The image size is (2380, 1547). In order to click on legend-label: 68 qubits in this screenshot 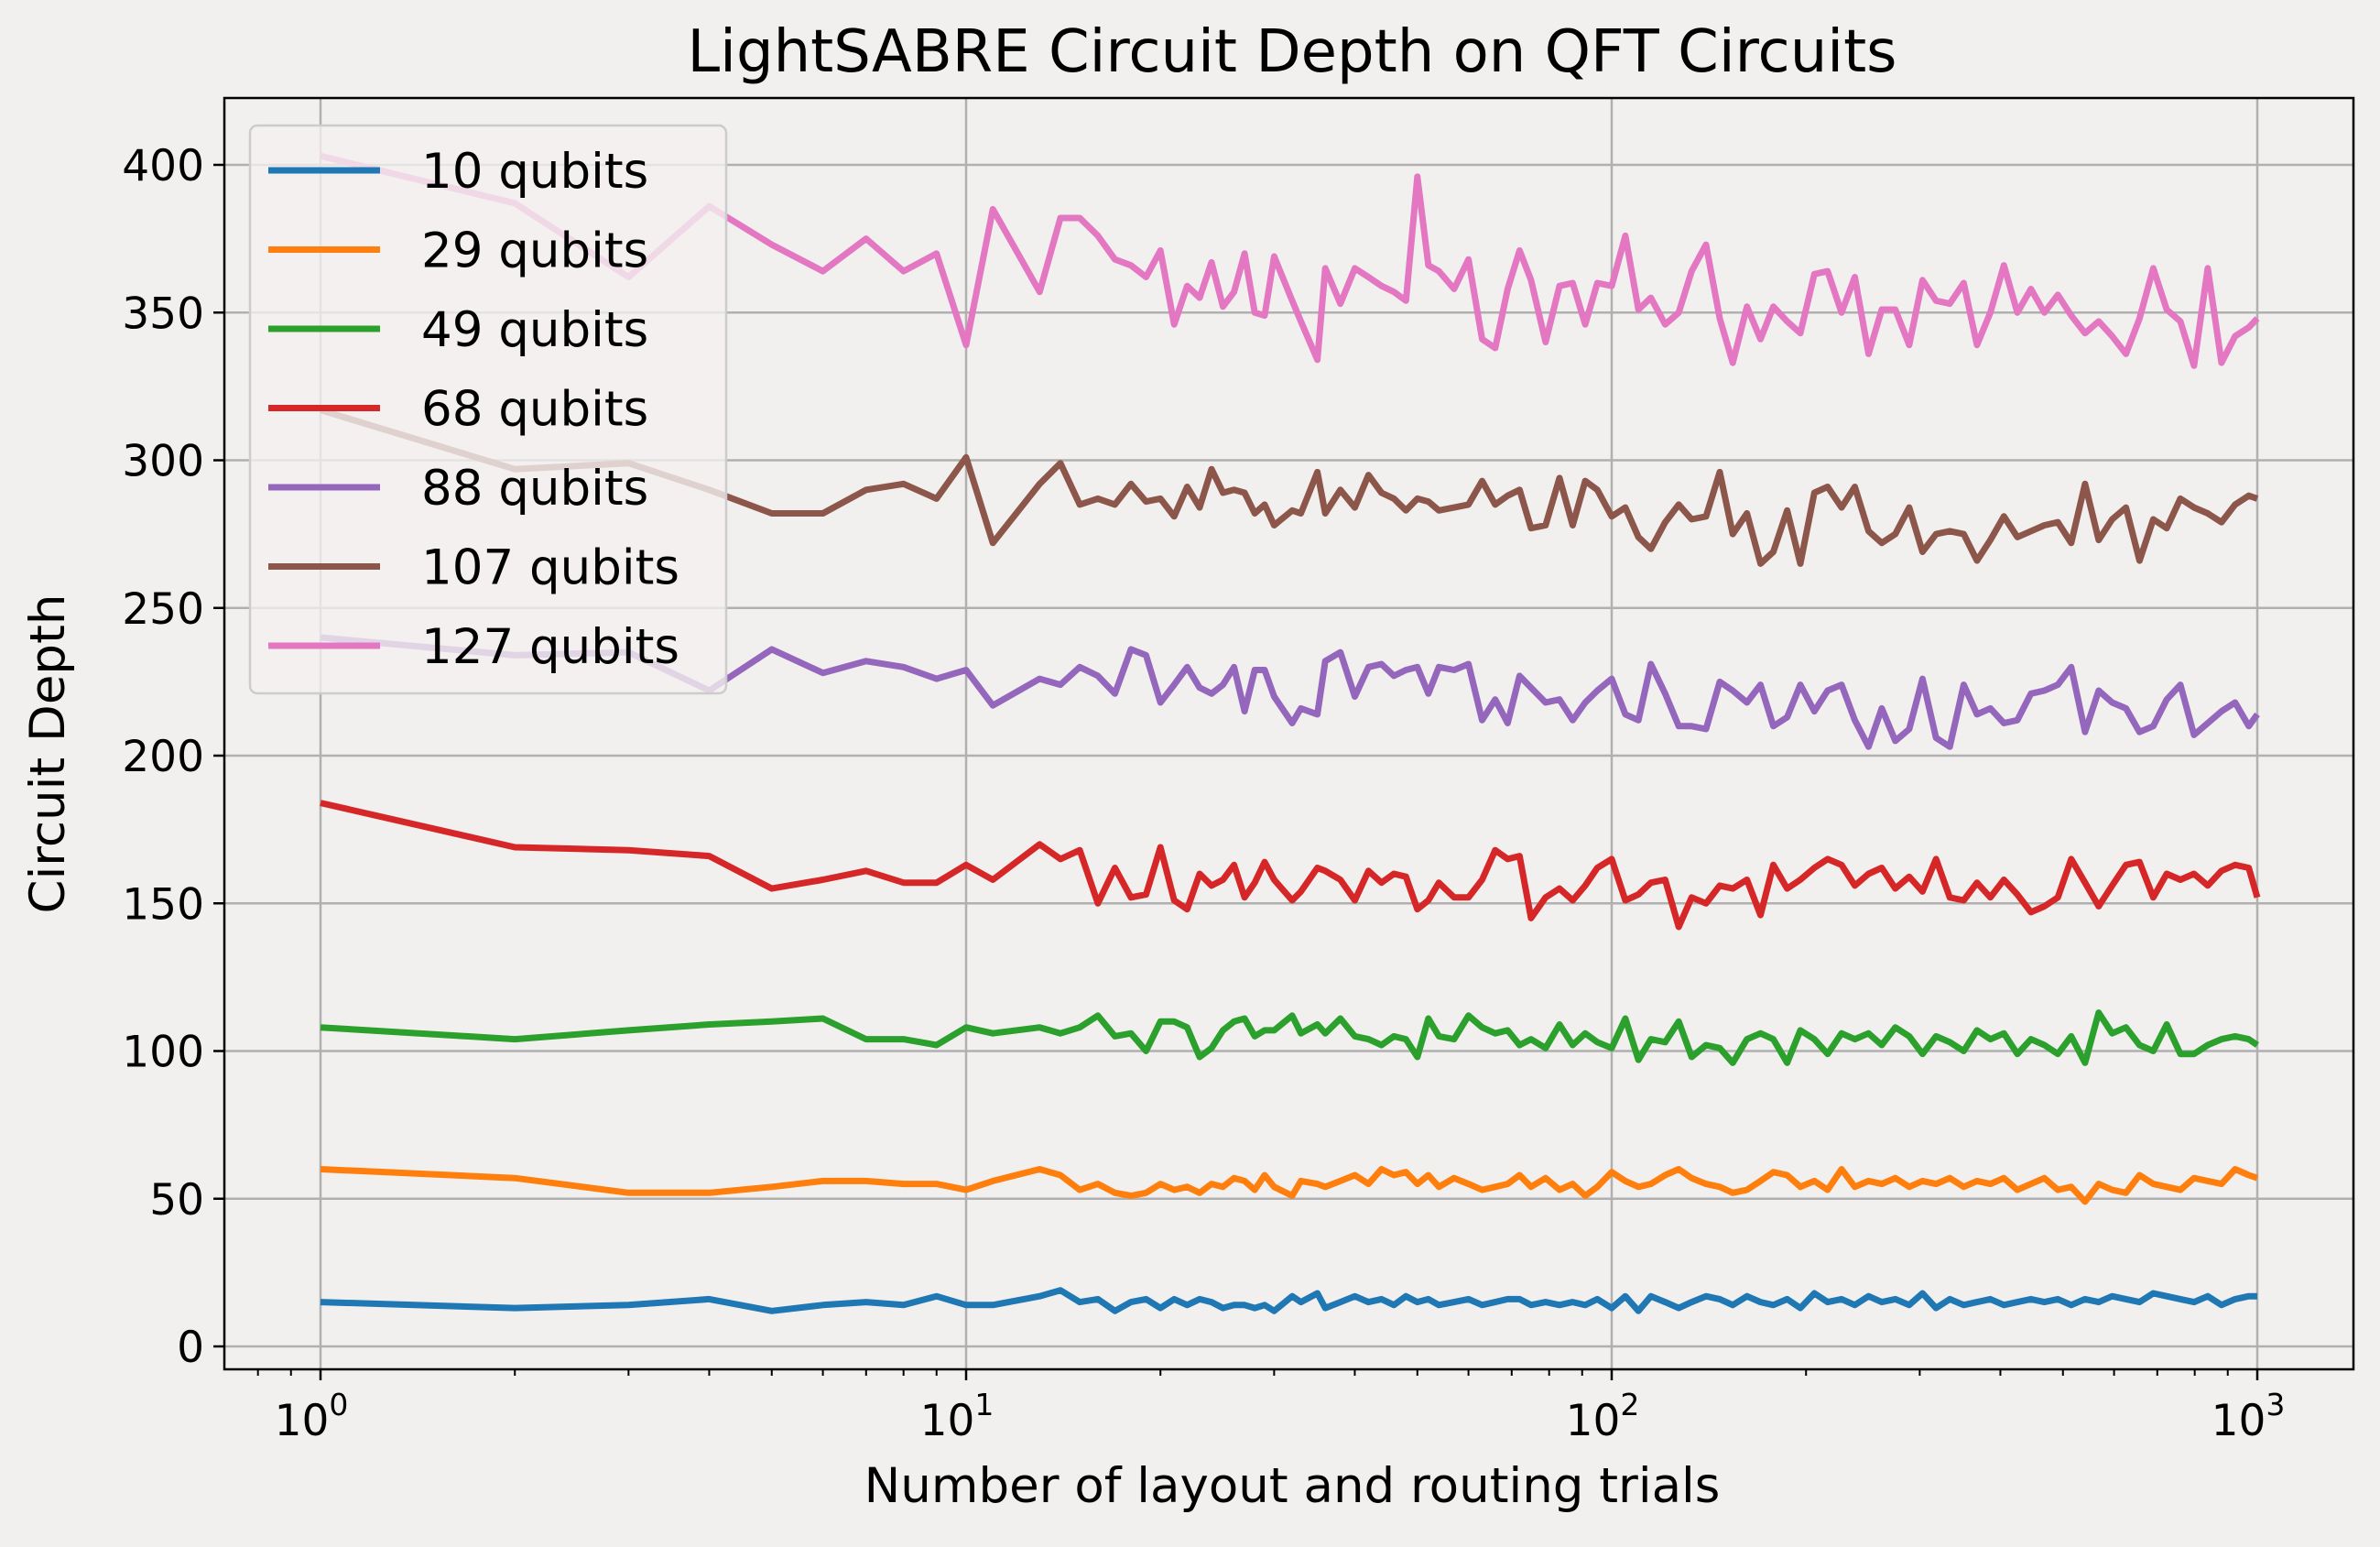, I will do `click(534, 410)`.